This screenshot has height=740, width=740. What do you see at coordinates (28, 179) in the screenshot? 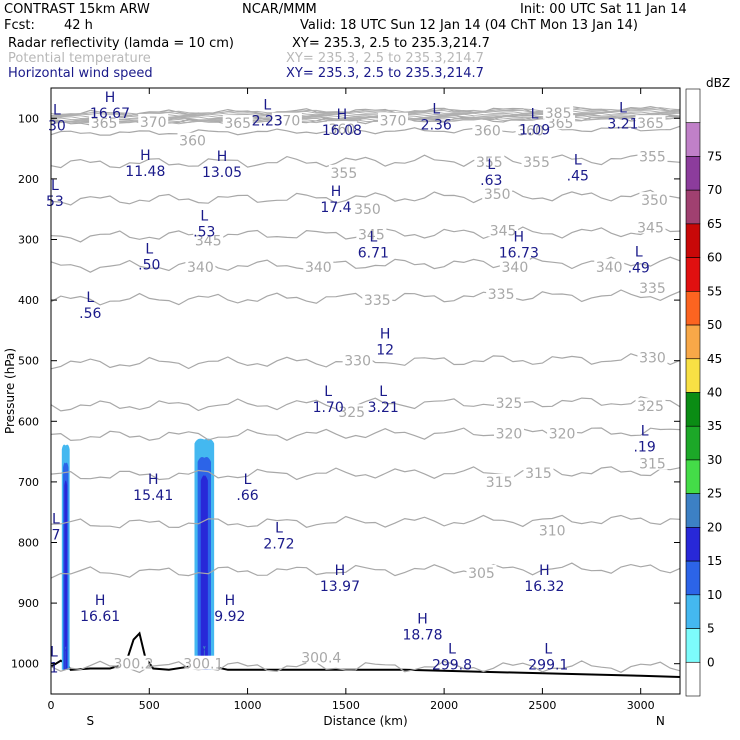
I see `y-tick-label: 200` at bounding box center [28, 179].